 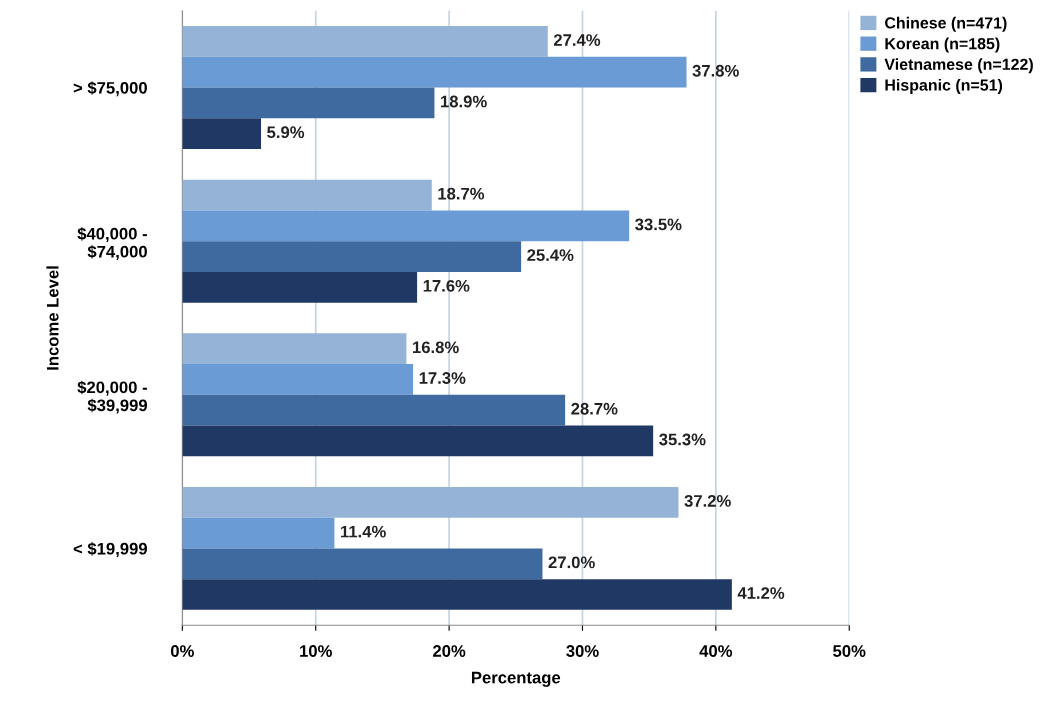 What do you see at coordinates (682, 439) in the screenshot?
I see `data-label: 35.3%` at bounding box center [682, 439].